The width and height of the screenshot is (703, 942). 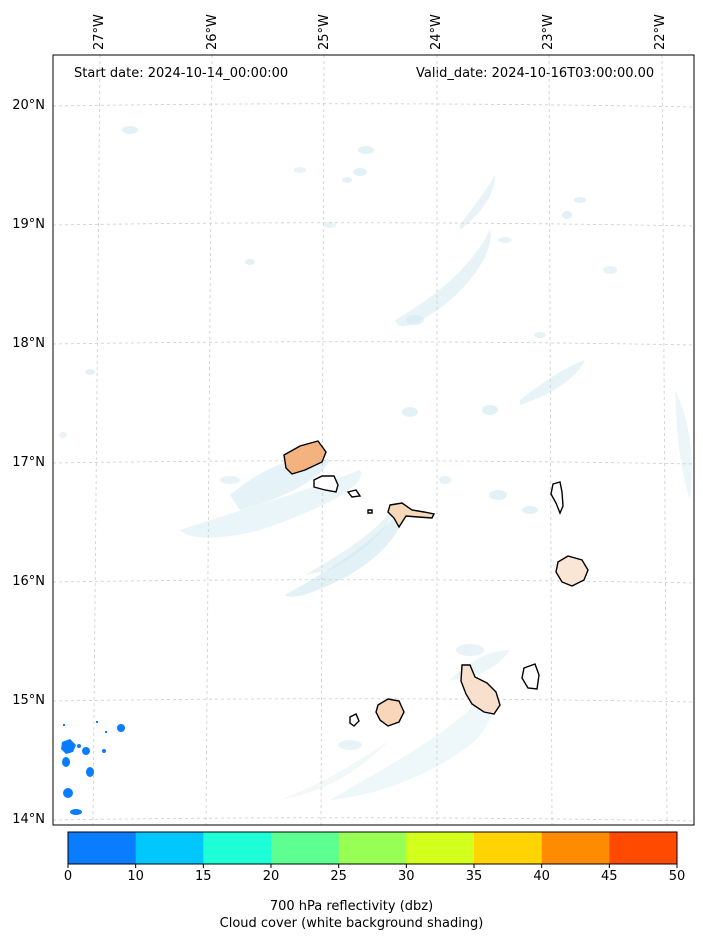 What do you see at coordinates (326, 484) in the screenshot?
I see `island-sao-vicente` at bounding box center [326, 484].